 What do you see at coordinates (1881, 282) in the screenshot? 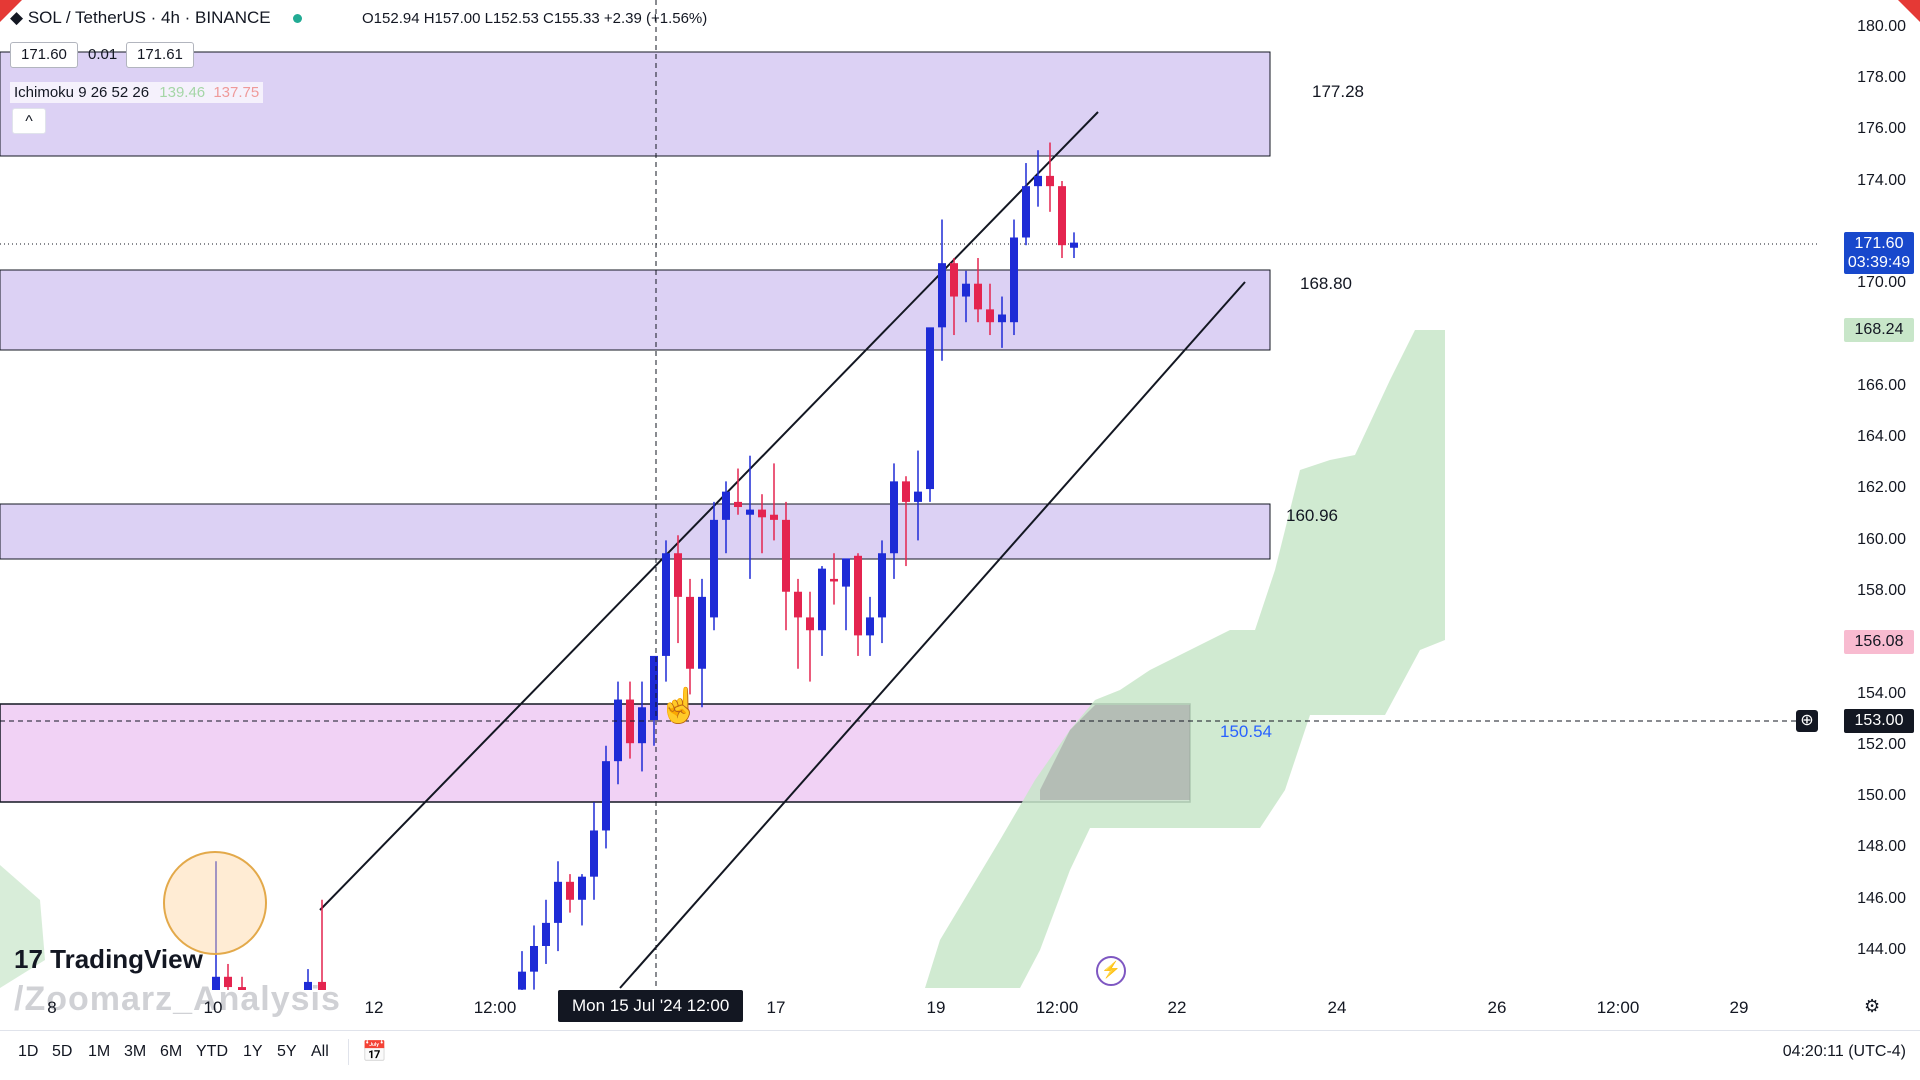
I see `price-tick: 170.00` at bounding box center [1881, 282].